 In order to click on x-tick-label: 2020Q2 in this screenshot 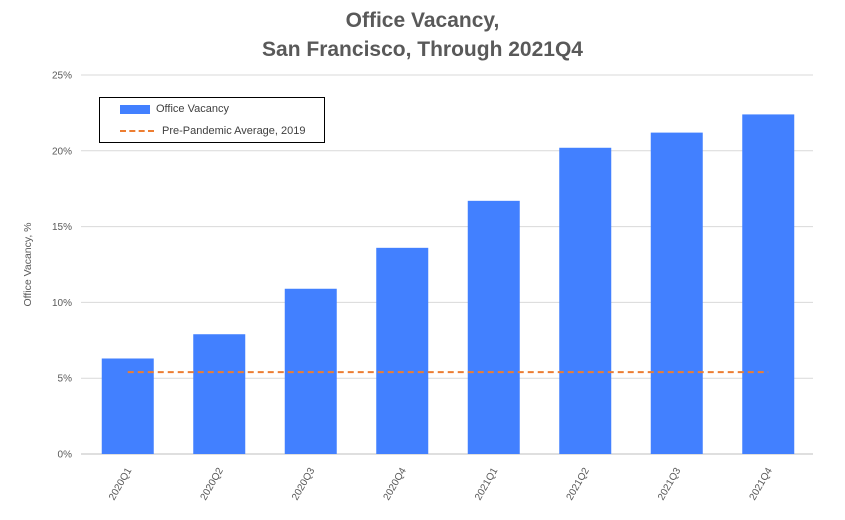, I will do `click(213, 484)`.